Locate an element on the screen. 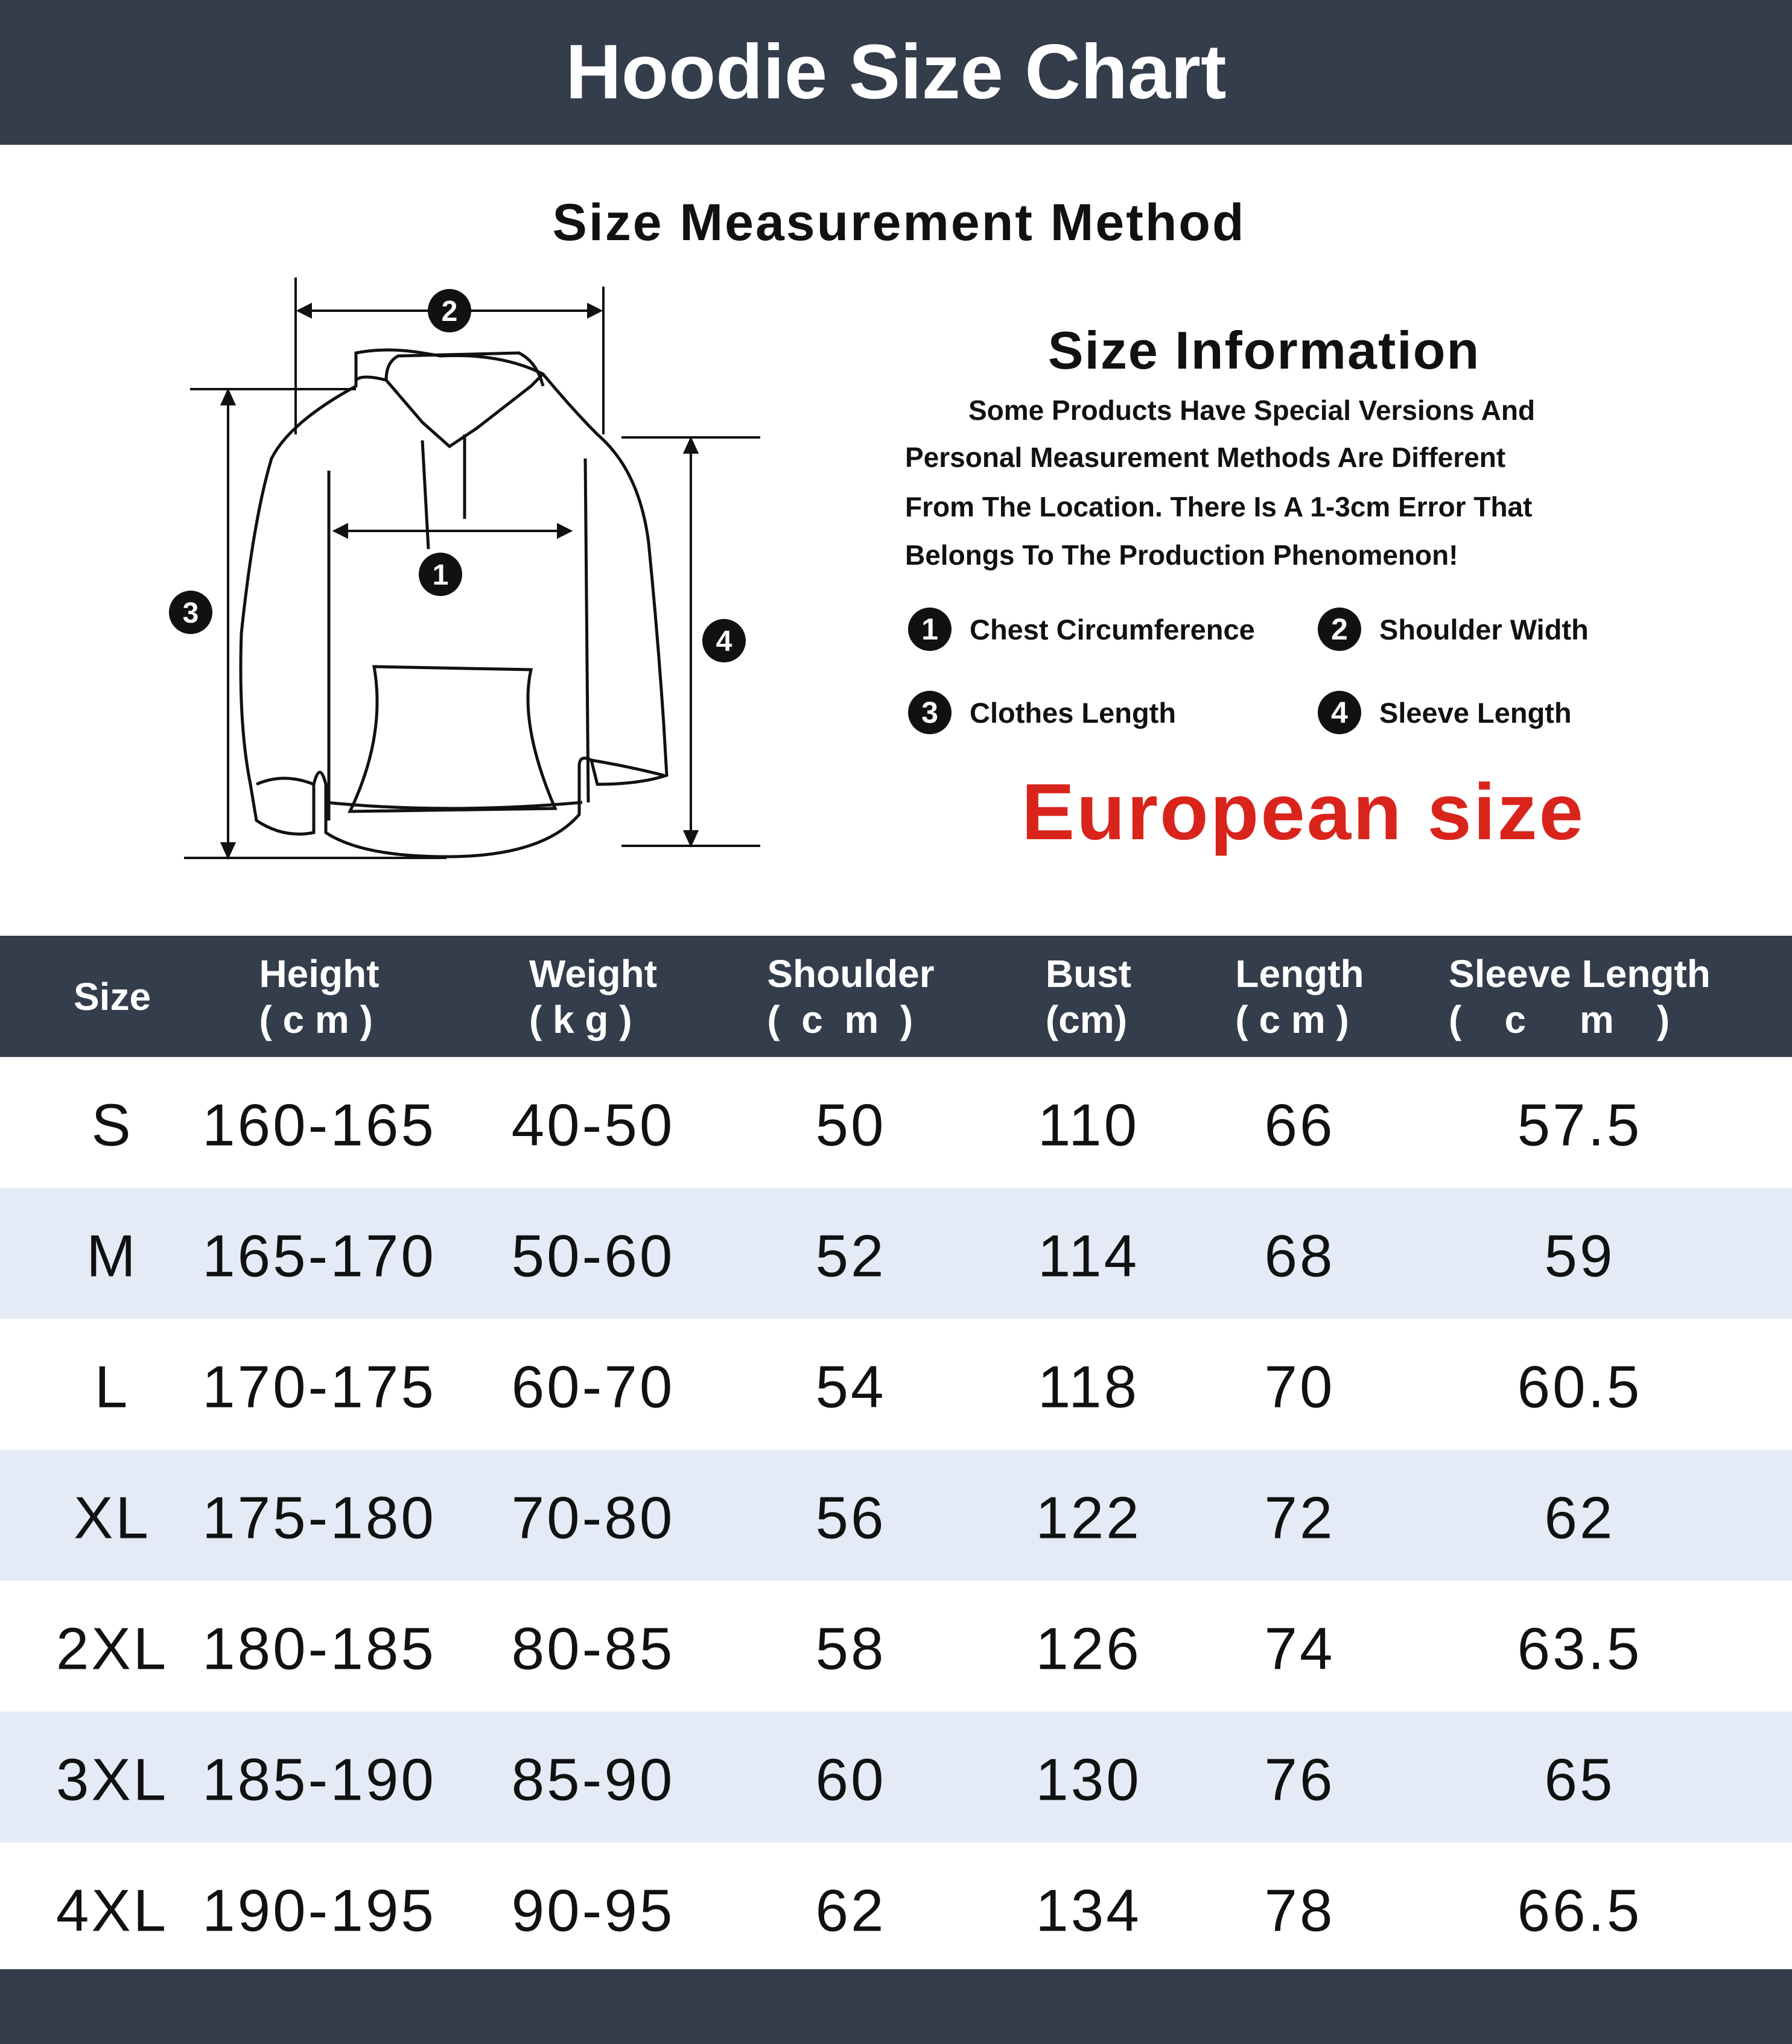 Image resolution: width=1792 pixels, height=2044 pixels. marker-3-label: 3 is located at coordinates (191, 613).